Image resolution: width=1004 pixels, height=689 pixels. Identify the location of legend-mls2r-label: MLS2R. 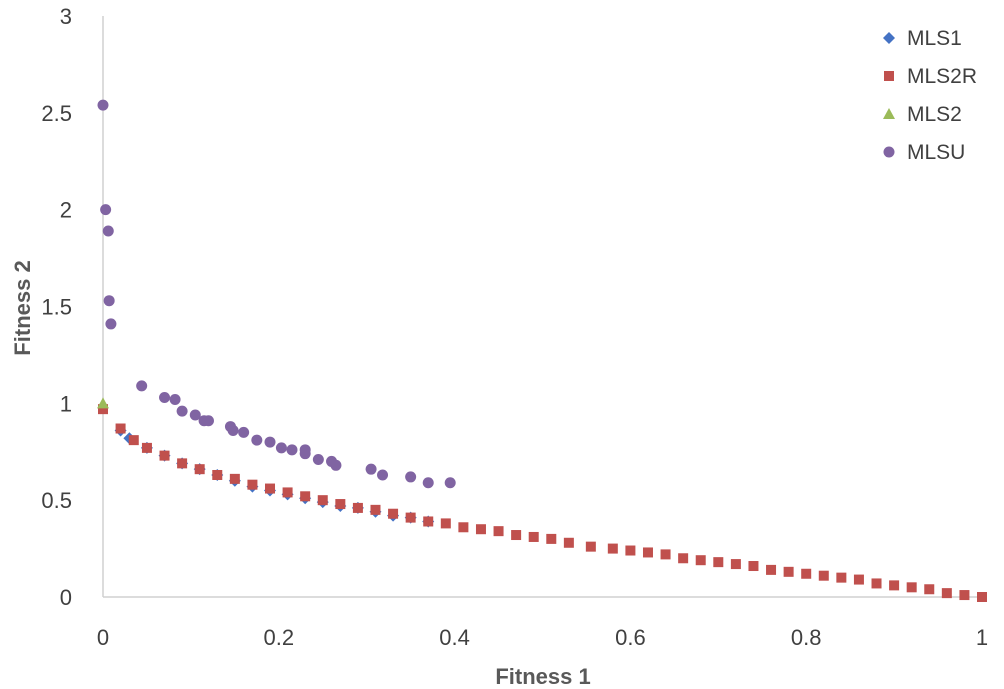
(942, 76).